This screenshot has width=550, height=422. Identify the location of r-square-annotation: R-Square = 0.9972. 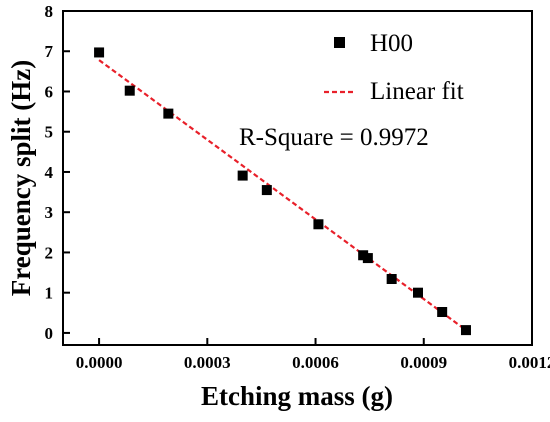
(334, 137).